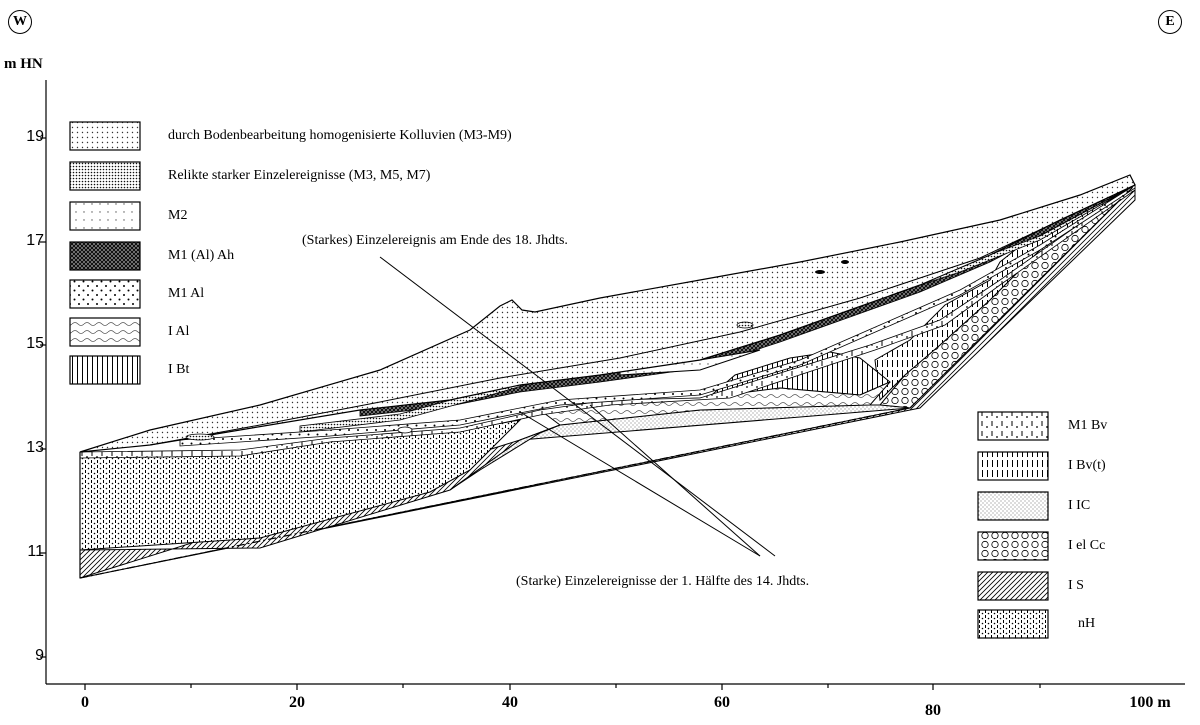 The image size is (1200, 725). Describe the element at coordinates (1013, 426) in the screenshot. I see `legend-swatch-m1-bv` at that location.